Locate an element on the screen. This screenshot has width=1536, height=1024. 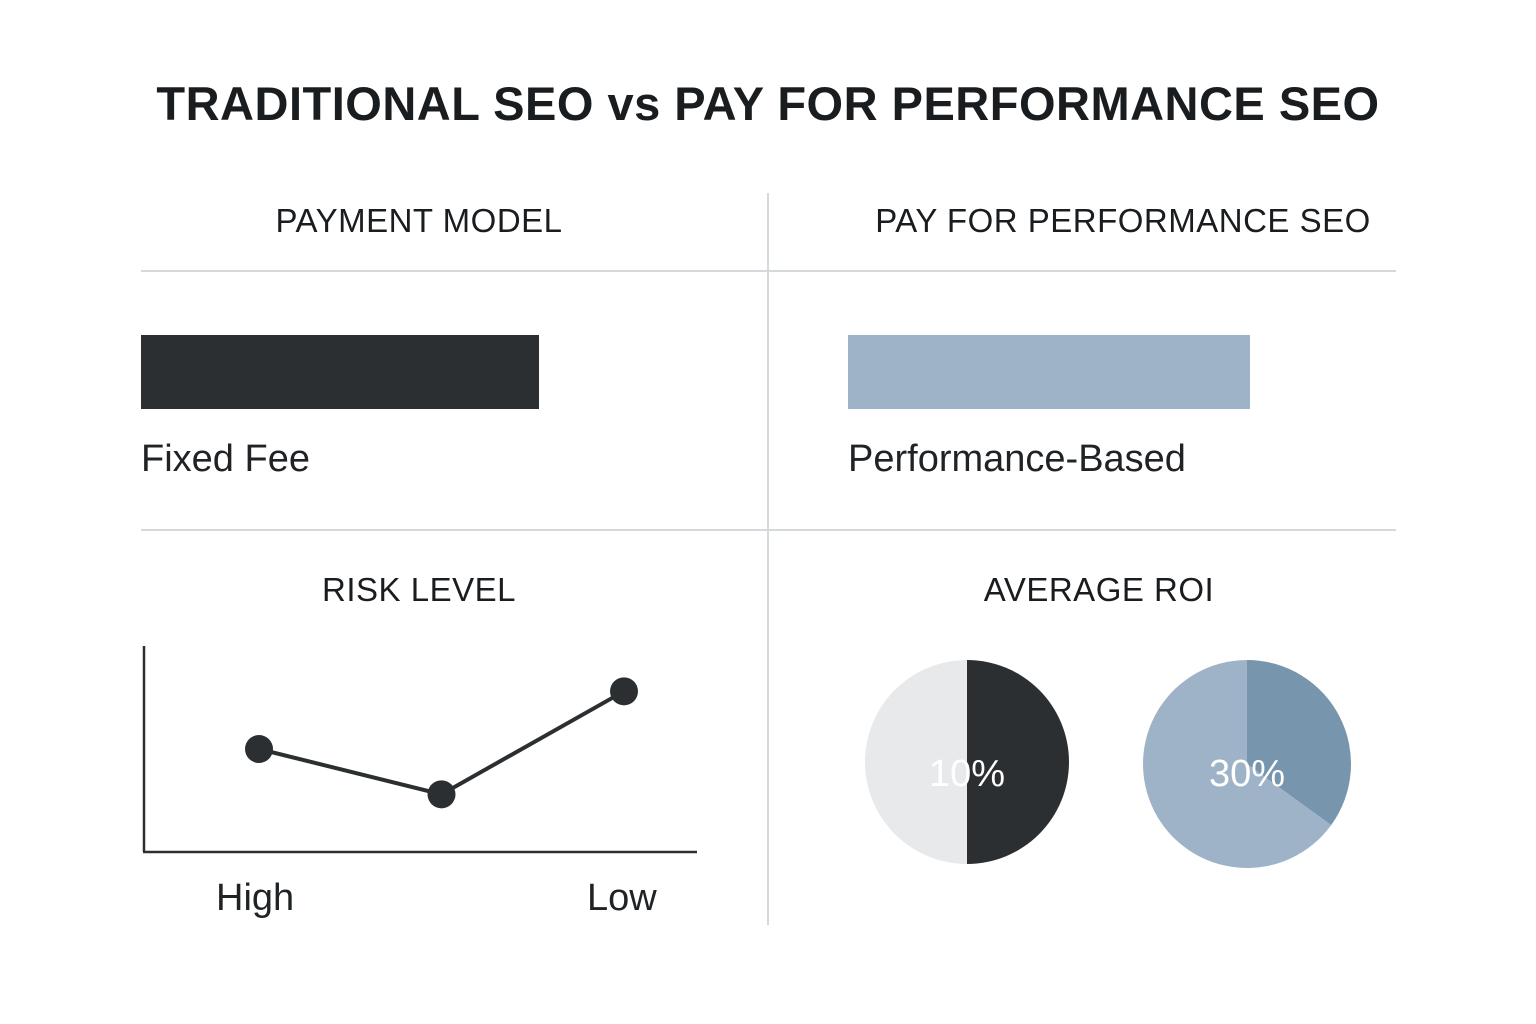
performance-based-bar is located at coordinates (1049, 372).